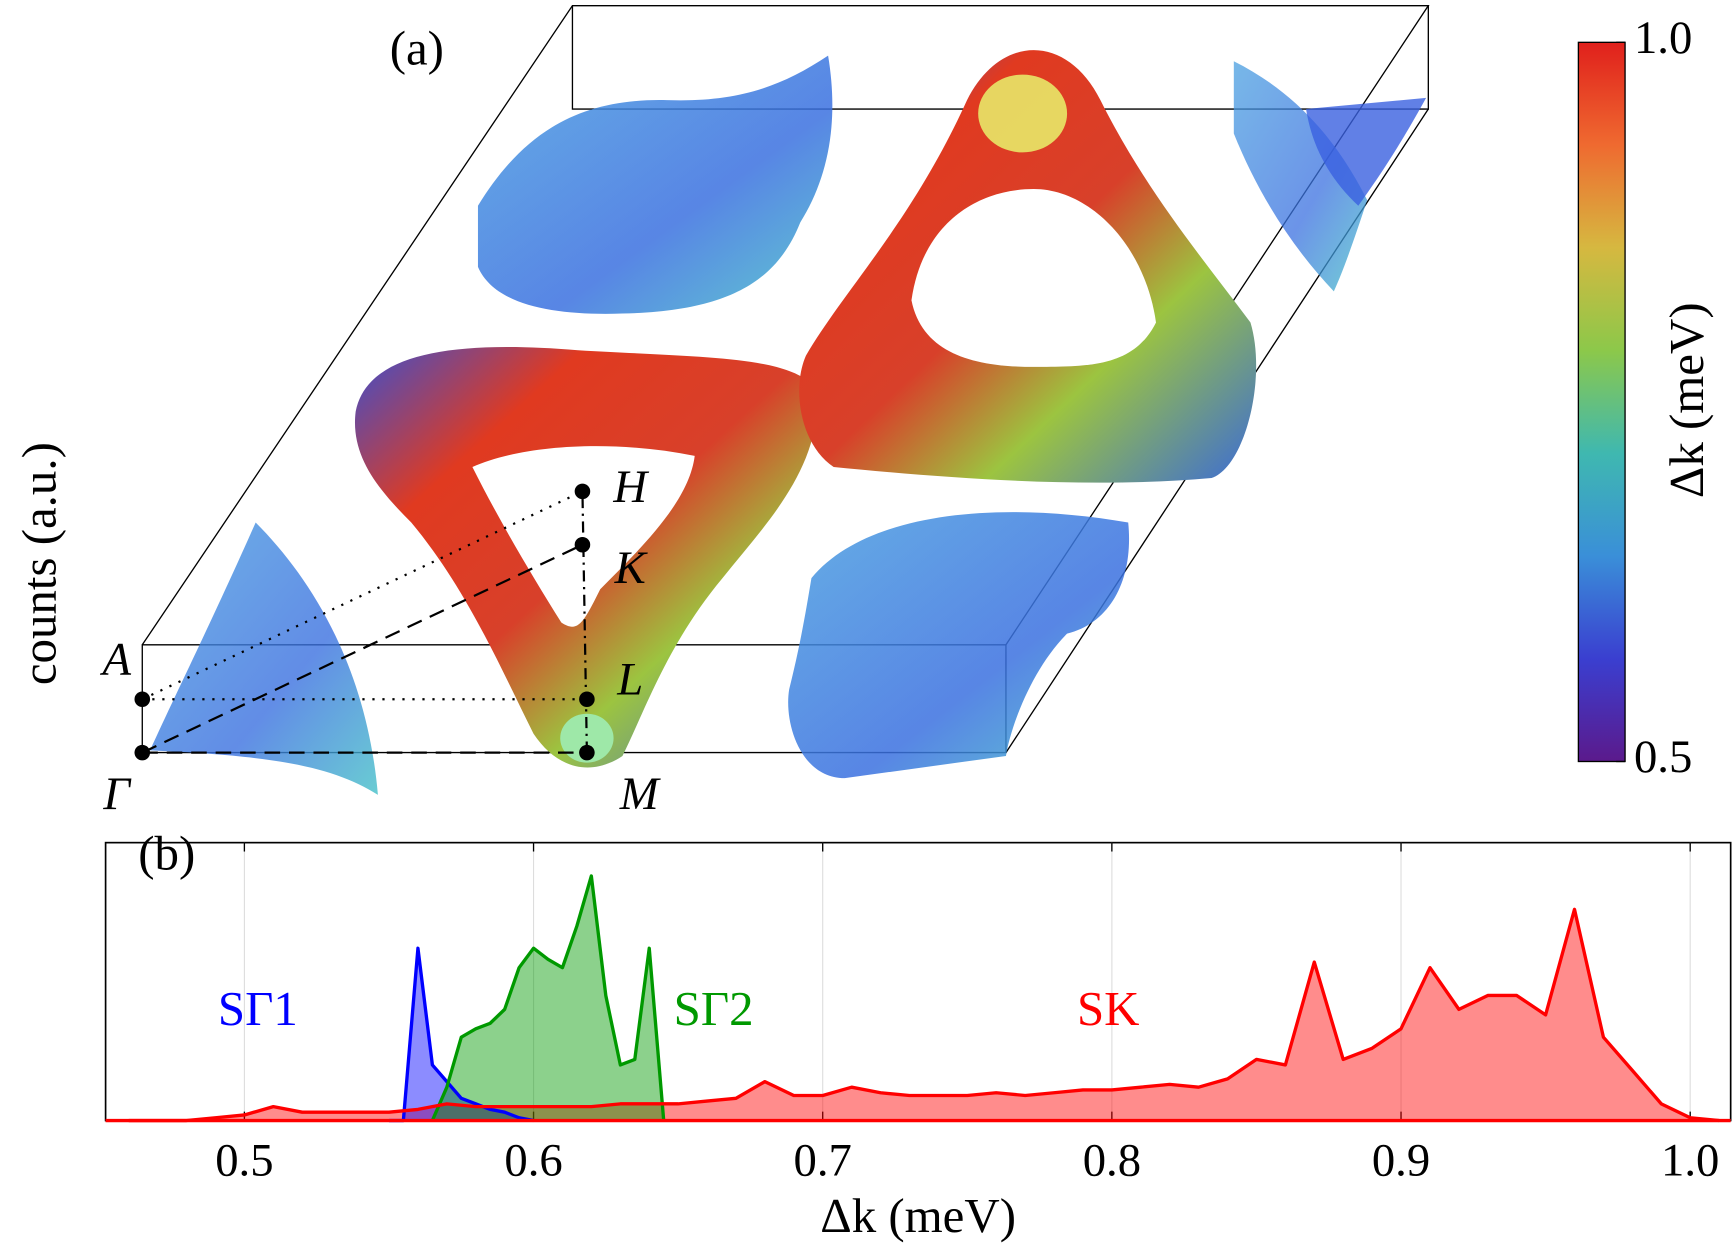 Image resolution: width=1734 pixels, height=1254 pixels. What do you see at coordinates (1112, 1161) in the screenshot?
I see `x-tick-label: 0.8` at bounding box center [1112, 1161].